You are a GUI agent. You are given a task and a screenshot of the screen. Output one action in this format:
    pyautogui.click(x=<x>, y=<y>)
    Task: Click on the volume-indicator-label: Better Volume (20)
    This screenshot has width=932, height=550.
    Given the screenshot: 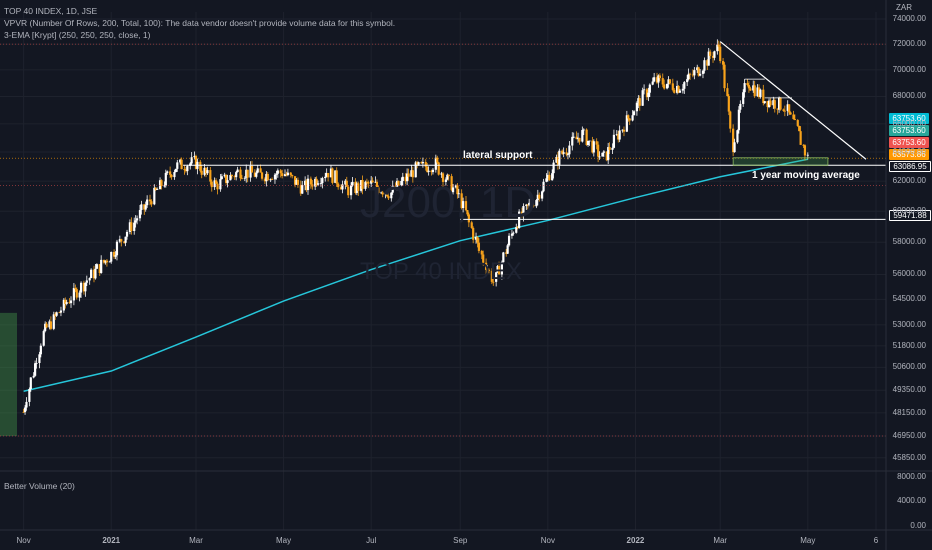 What is the action you would take?
    pyautogui.click(x=39, y=486)
    